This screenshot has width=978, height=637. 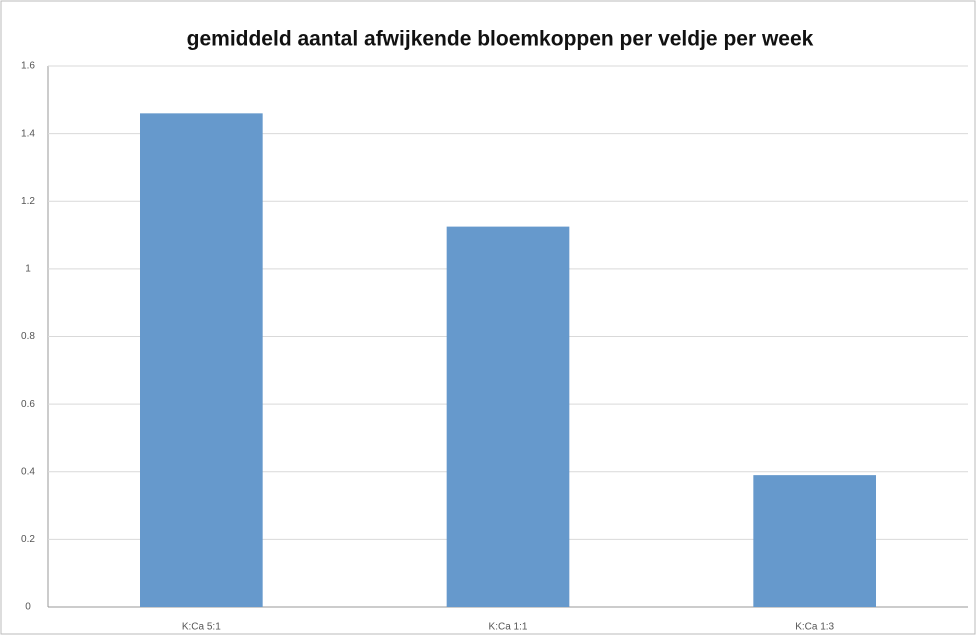 I want to click on y-tick-label: 0.2, so click(x=28, y=539).